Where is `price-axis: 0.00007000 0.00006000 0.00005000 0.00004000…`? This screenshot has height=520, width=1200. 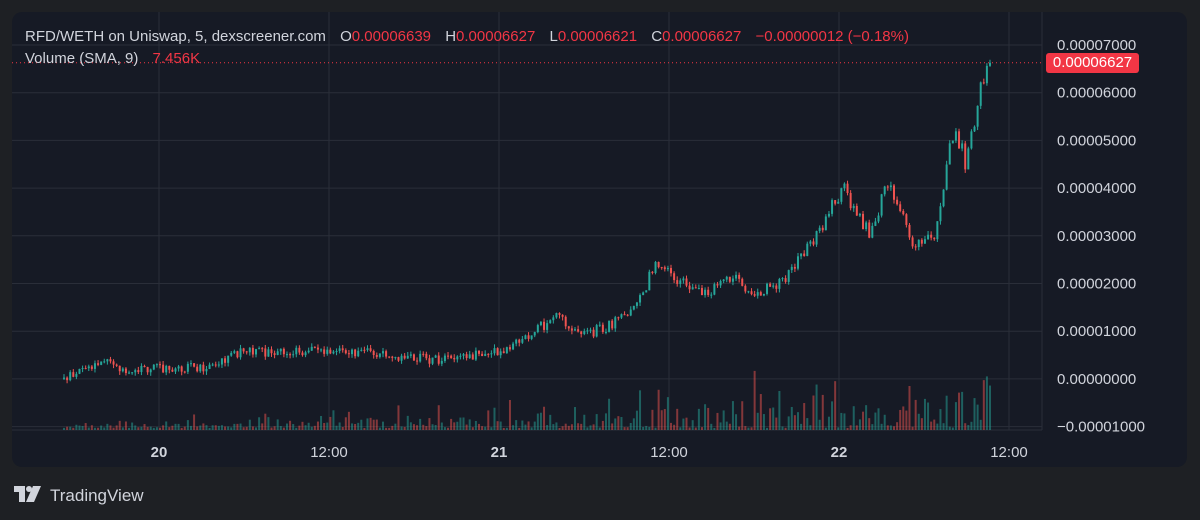 price-axis: 0.00007000 0.00006000 0.00005000 0.00004000… is located at coordinates (1093, 224).